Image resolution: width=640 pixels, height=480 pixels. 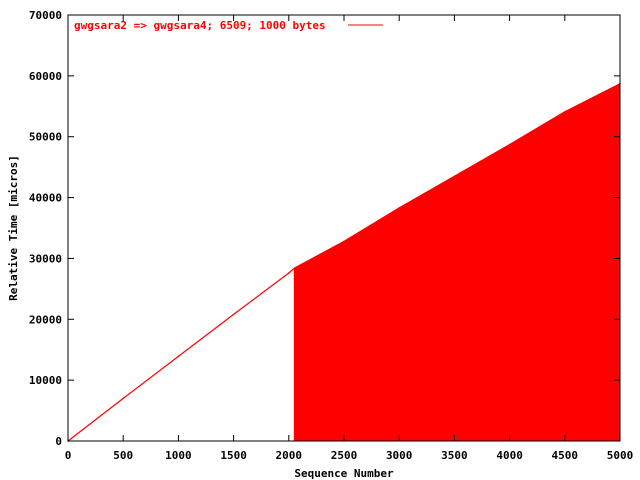 What do you see at coordinates (45, 137) in the screenshot?
I see `y-tick-label: 50000` at bounding box center [45, 137].